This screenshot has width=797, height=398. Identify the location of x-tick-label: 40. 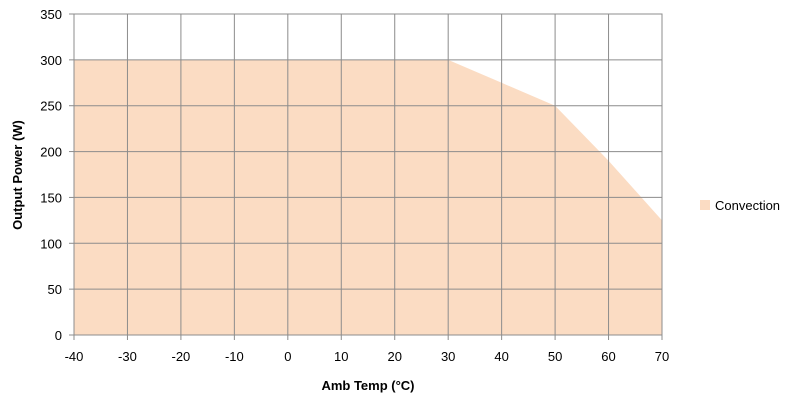
(501, 356).